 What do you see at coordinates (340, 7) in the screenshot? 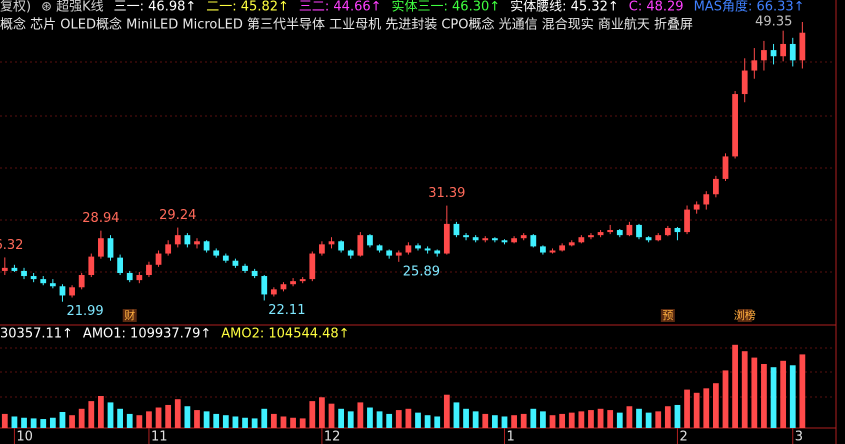
I see `indicator-label: 三二: 44.66↑` at bounding box center [340, 7].